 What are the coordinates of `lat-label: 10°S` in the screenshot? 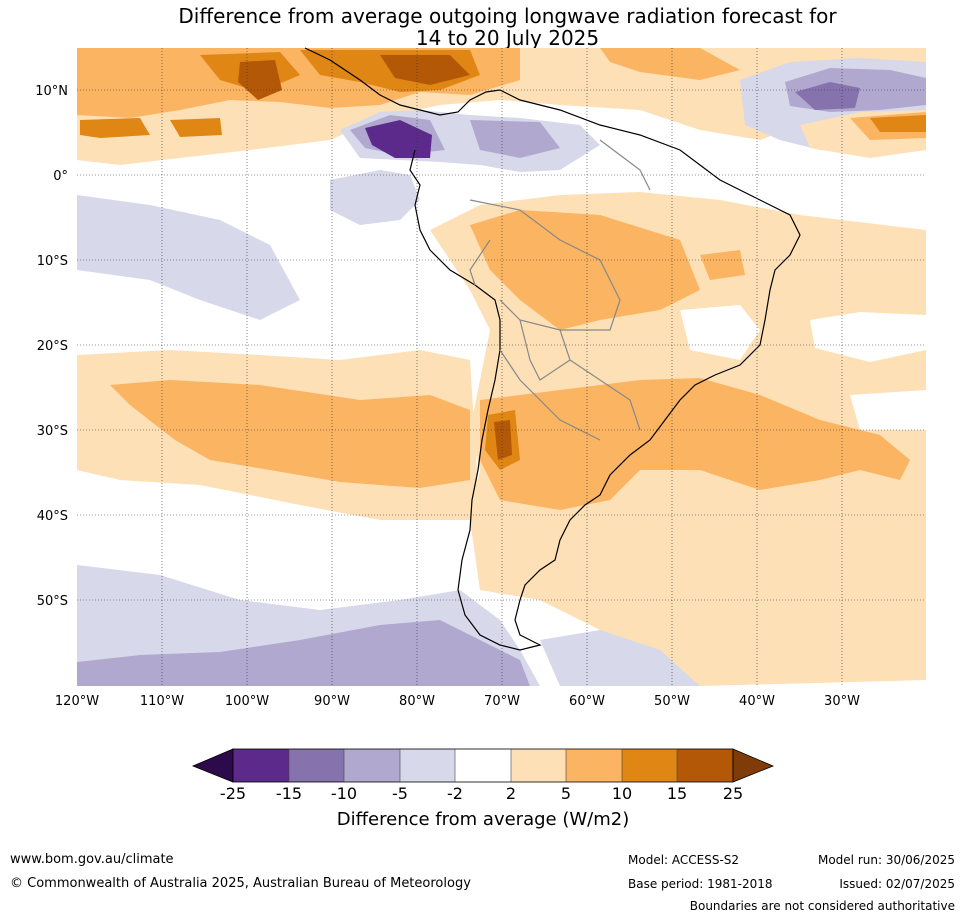 It's located at (52, 261).